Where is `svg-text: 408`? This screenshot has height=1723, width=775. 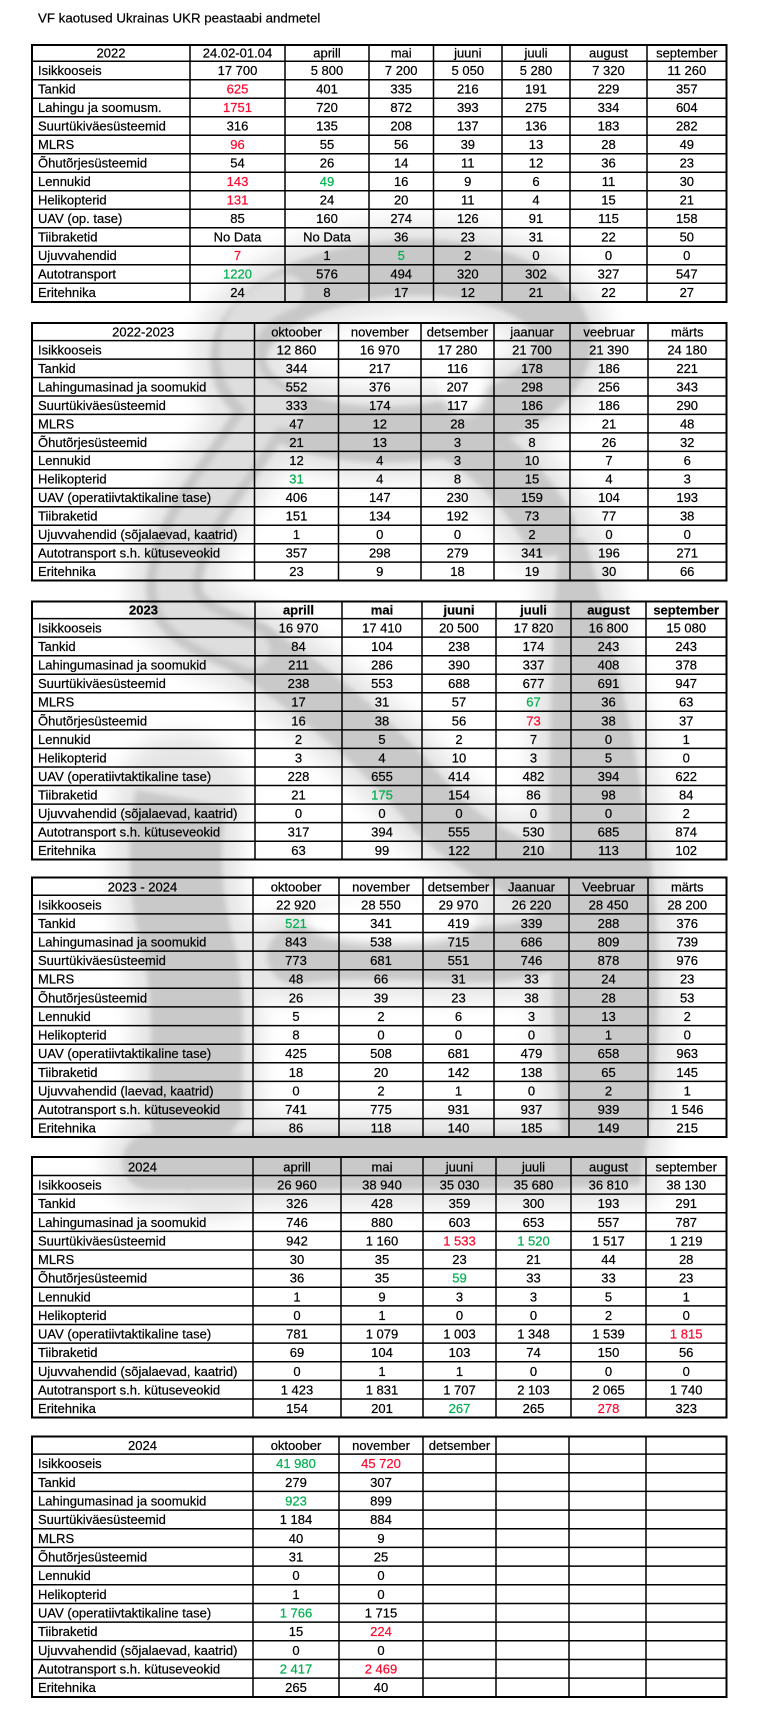
svg-text: 408 is located at coordinates (609, 665).